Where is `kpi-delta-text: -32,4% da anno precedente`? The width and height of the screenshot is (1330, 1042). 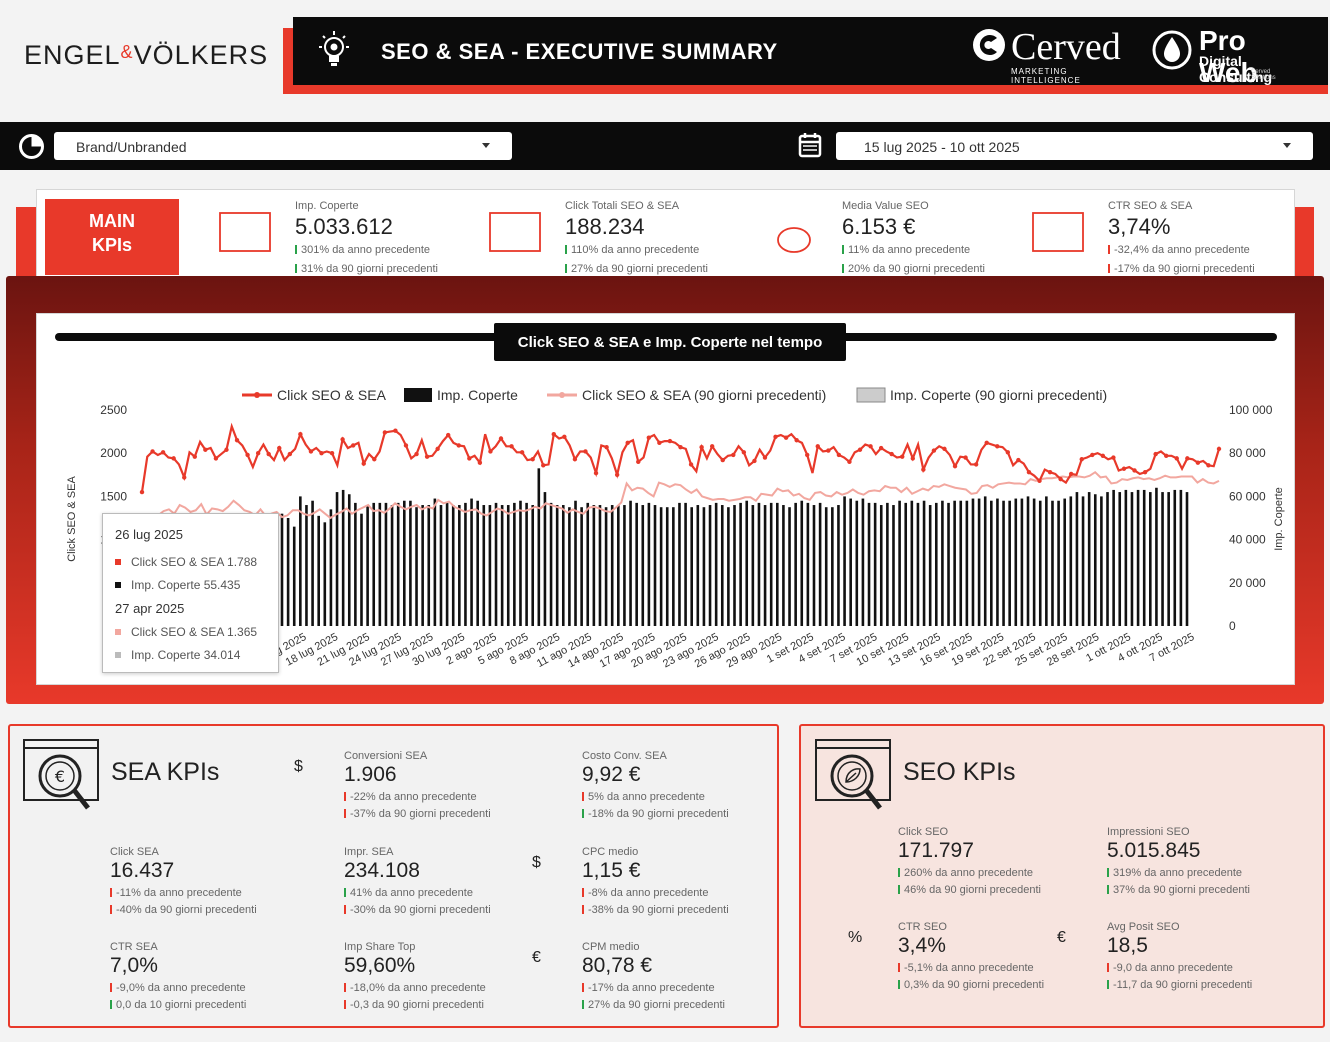
kpi-delta-text: -32,4% da anno precedente is located at coordinates (1182, 250).